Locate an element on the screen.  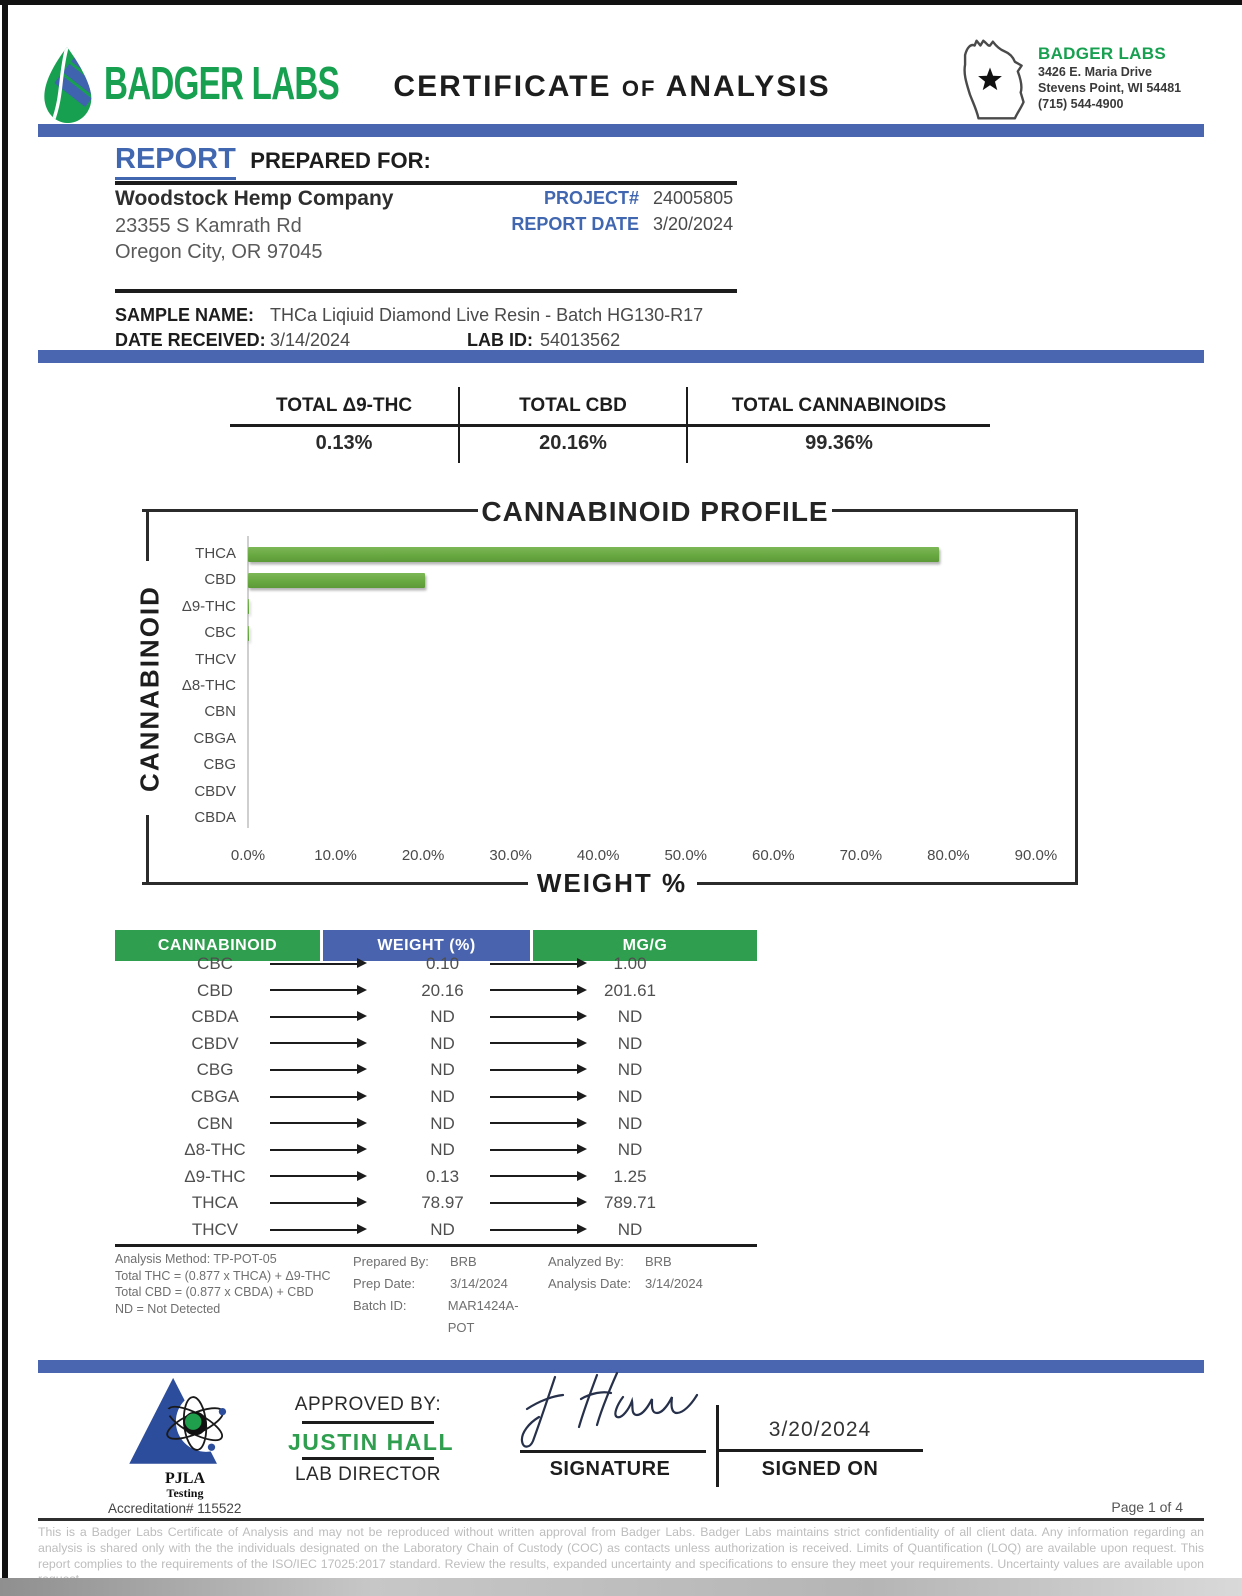
chart-category-label: Δ8-THC is located at coordinates (208, 685).